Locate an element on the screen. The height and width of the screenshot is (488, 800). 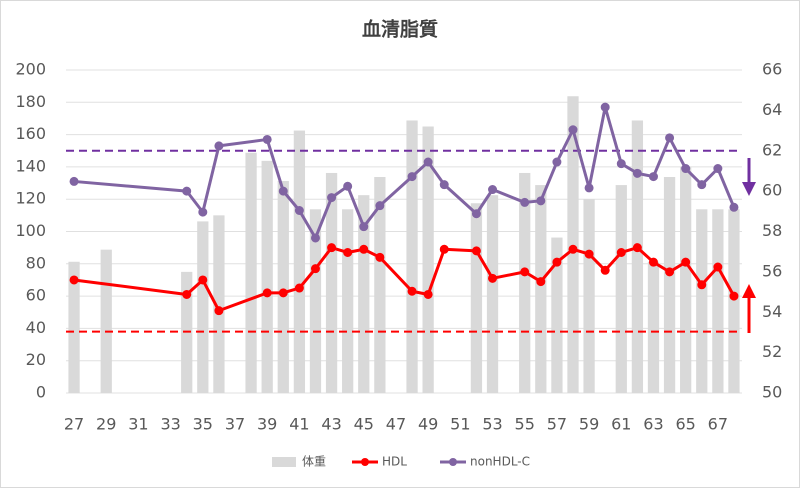
legend-label: HDL is located at coordinates (394, 462).